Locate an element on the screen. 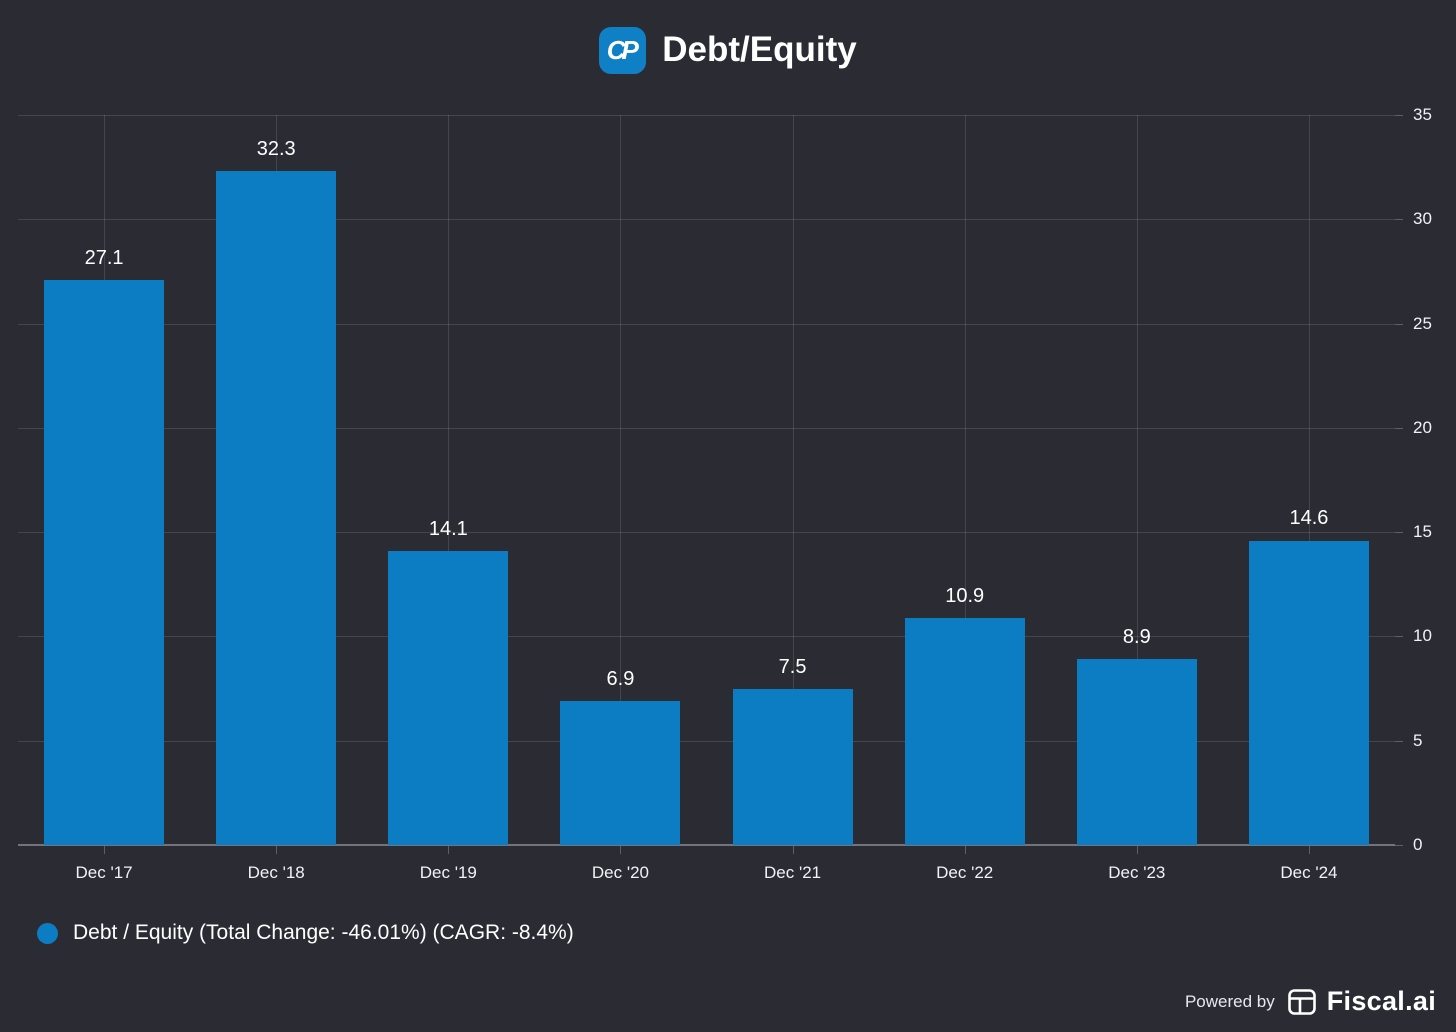 The image size is (1456, 1032). bar-value-label: 10.9 is located at coordinates (965, 595).